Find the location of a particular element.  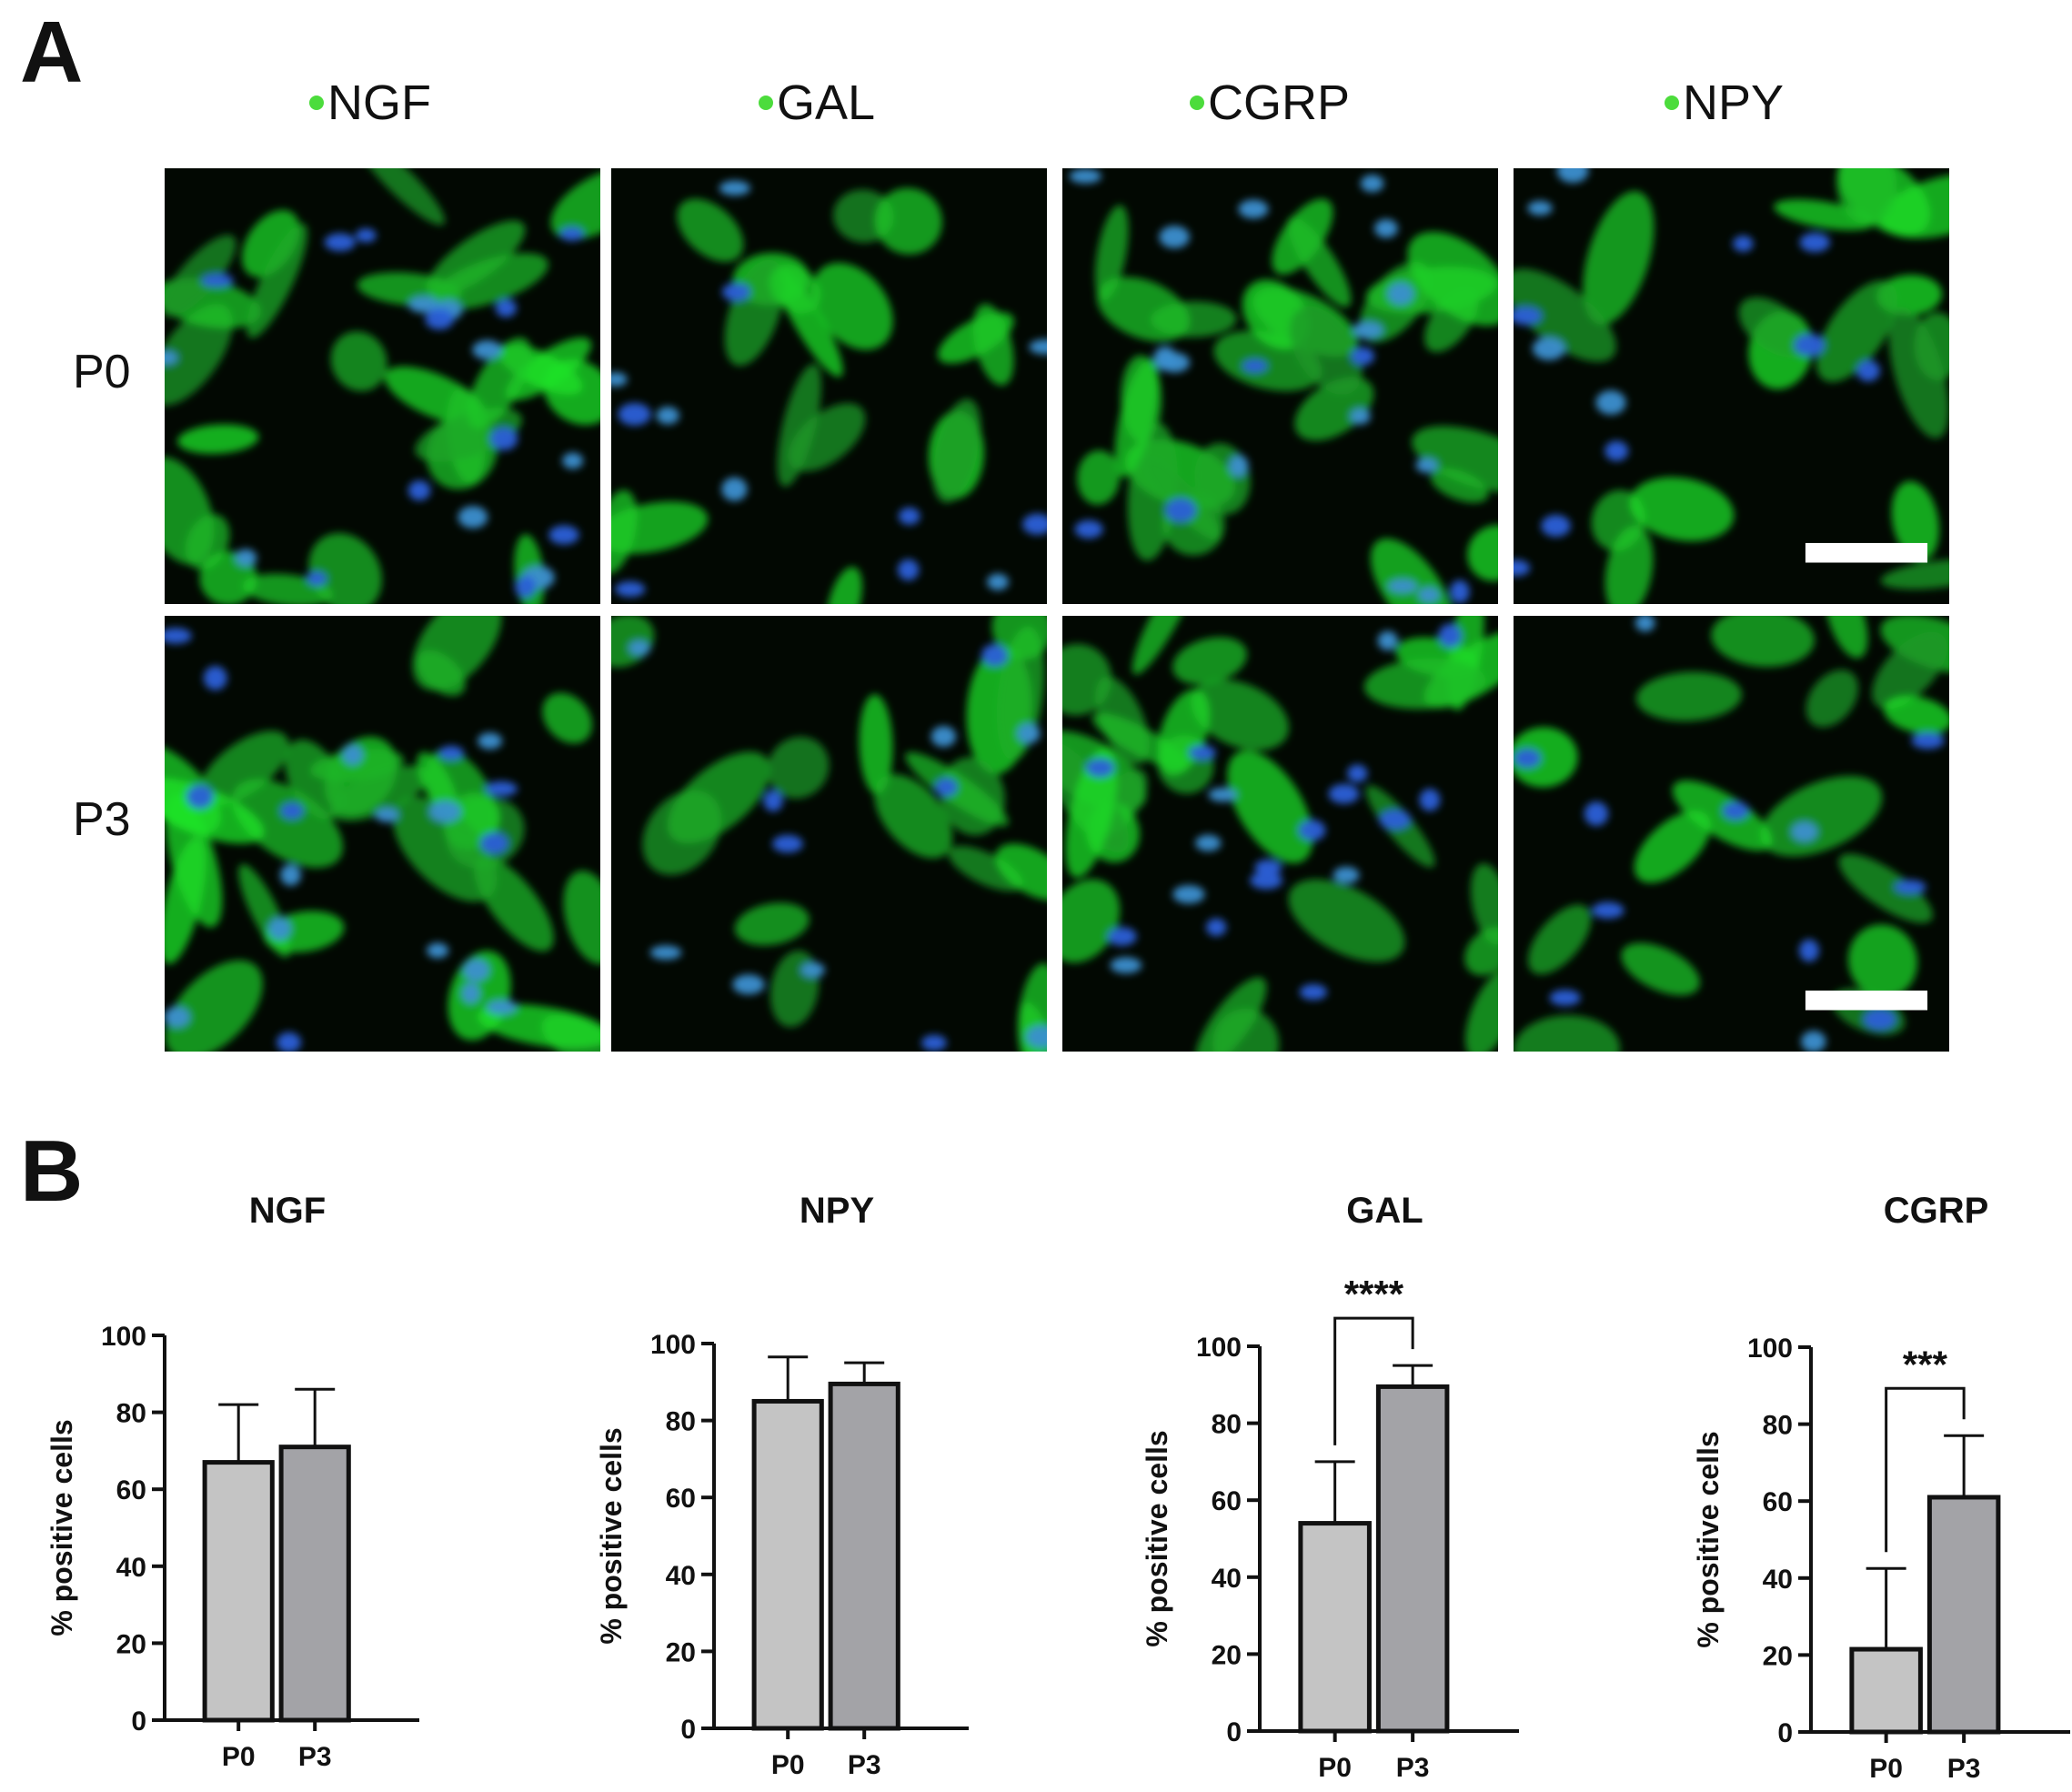

y-tick-label: 0 is located at coordinates (1234, 1732).